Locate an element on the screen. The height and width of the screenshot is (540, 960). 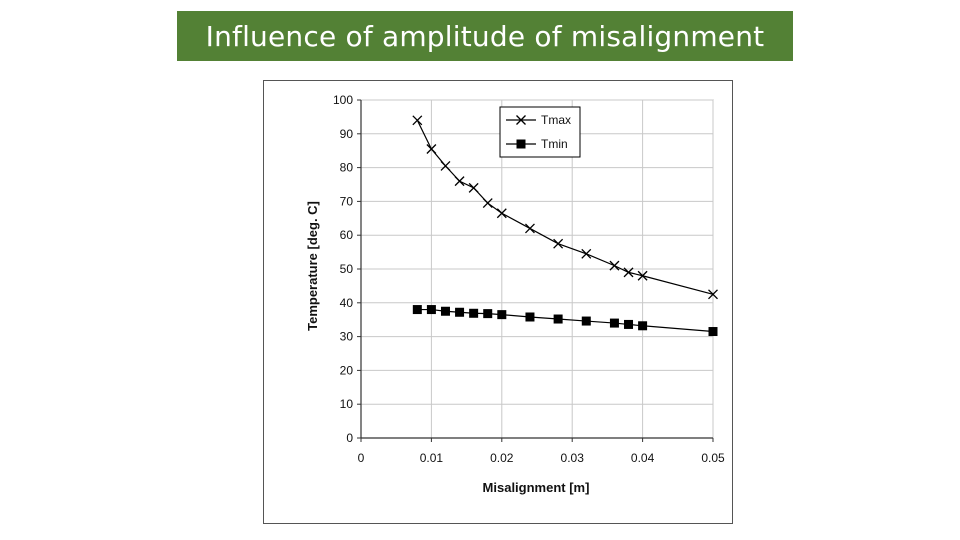
legend-label-tmax: Tmax is located at coordinates (556, 120).